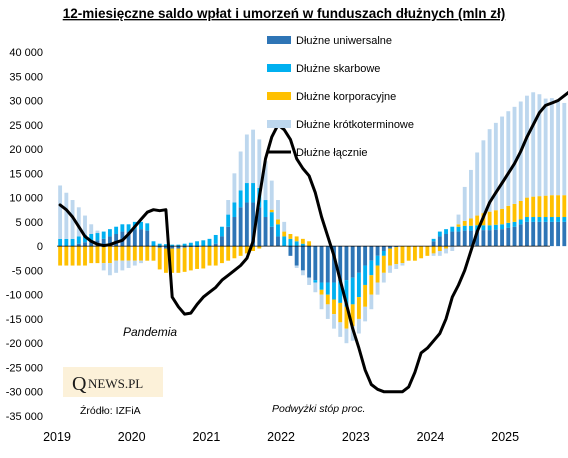  What do you see at coordinates (113, 382) in the screenshot?
I see `logo-background` at bounding box center [113, 382].